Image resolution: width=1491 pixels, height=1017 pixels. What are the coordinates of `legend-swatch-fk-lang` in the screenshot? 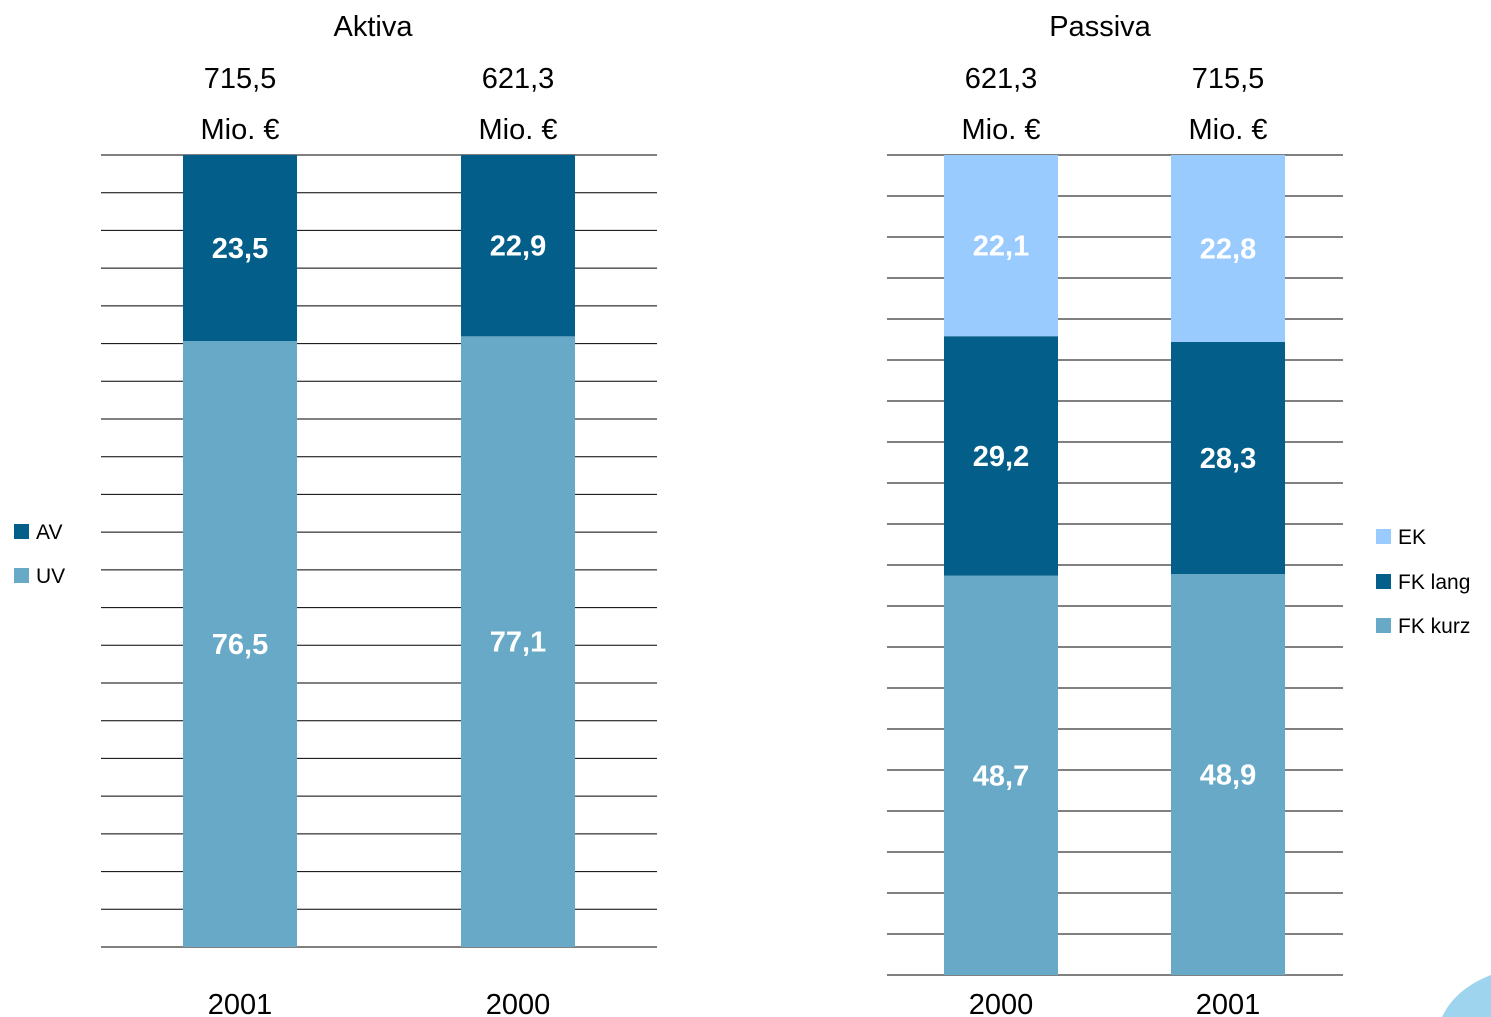 It's located at (1383, 581).